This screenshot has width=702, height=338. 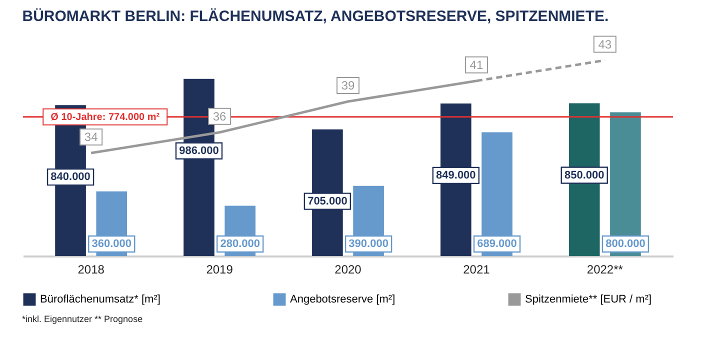 I want to click on x-tick-label: 2020, so click(x=348, y=269).